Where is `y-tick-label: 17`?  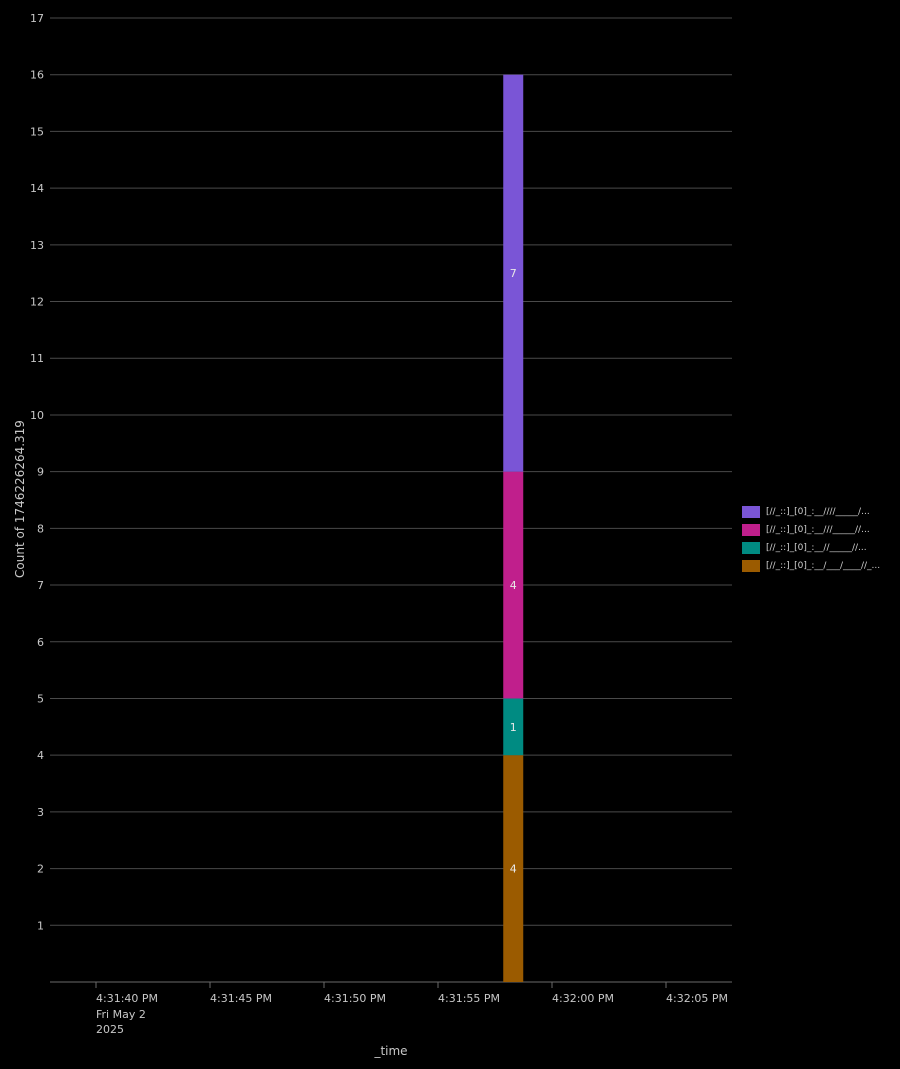
y-tick-label: 17 is located at coordinates (37, 18).